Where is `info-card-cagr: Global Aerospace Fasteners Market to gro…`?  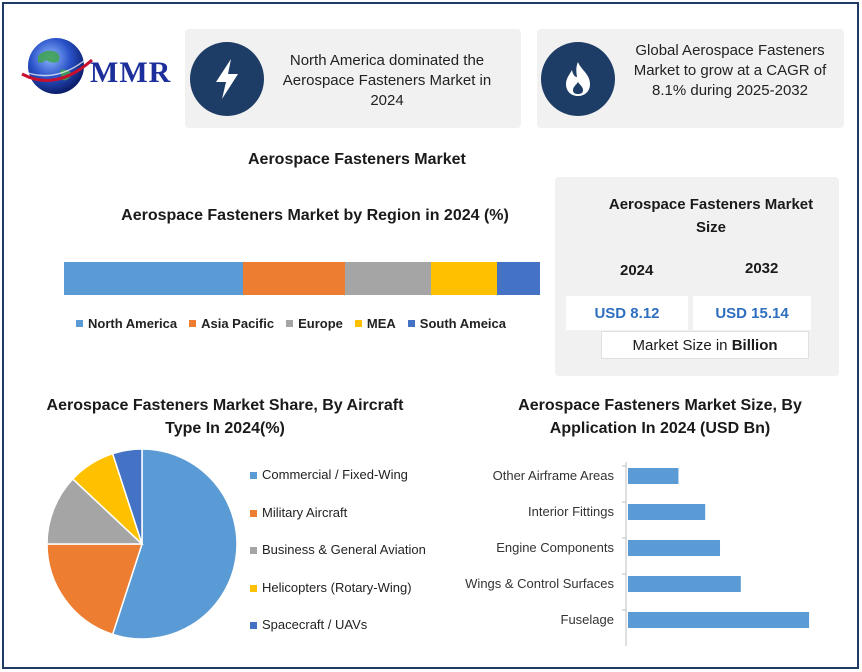
info-card-cagr: Global Aerospace Fasteners Market to gro… is located at coordinates (690, 78).